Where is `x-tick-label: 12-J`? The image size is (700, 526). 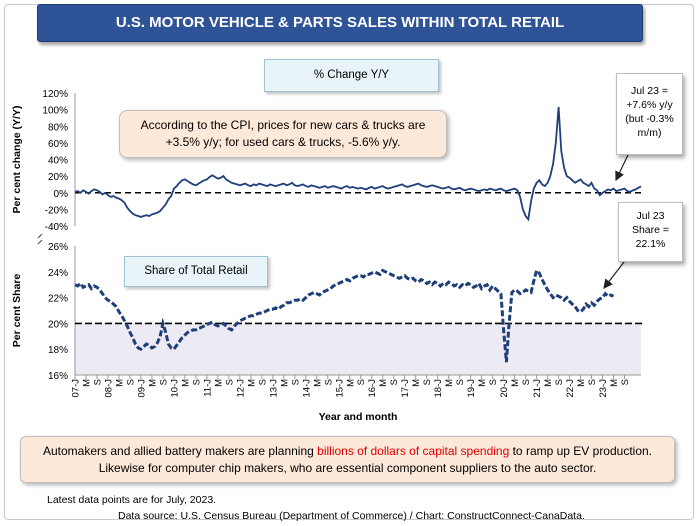
x-tick-label: 12-J is located at coordinates (240, 388).